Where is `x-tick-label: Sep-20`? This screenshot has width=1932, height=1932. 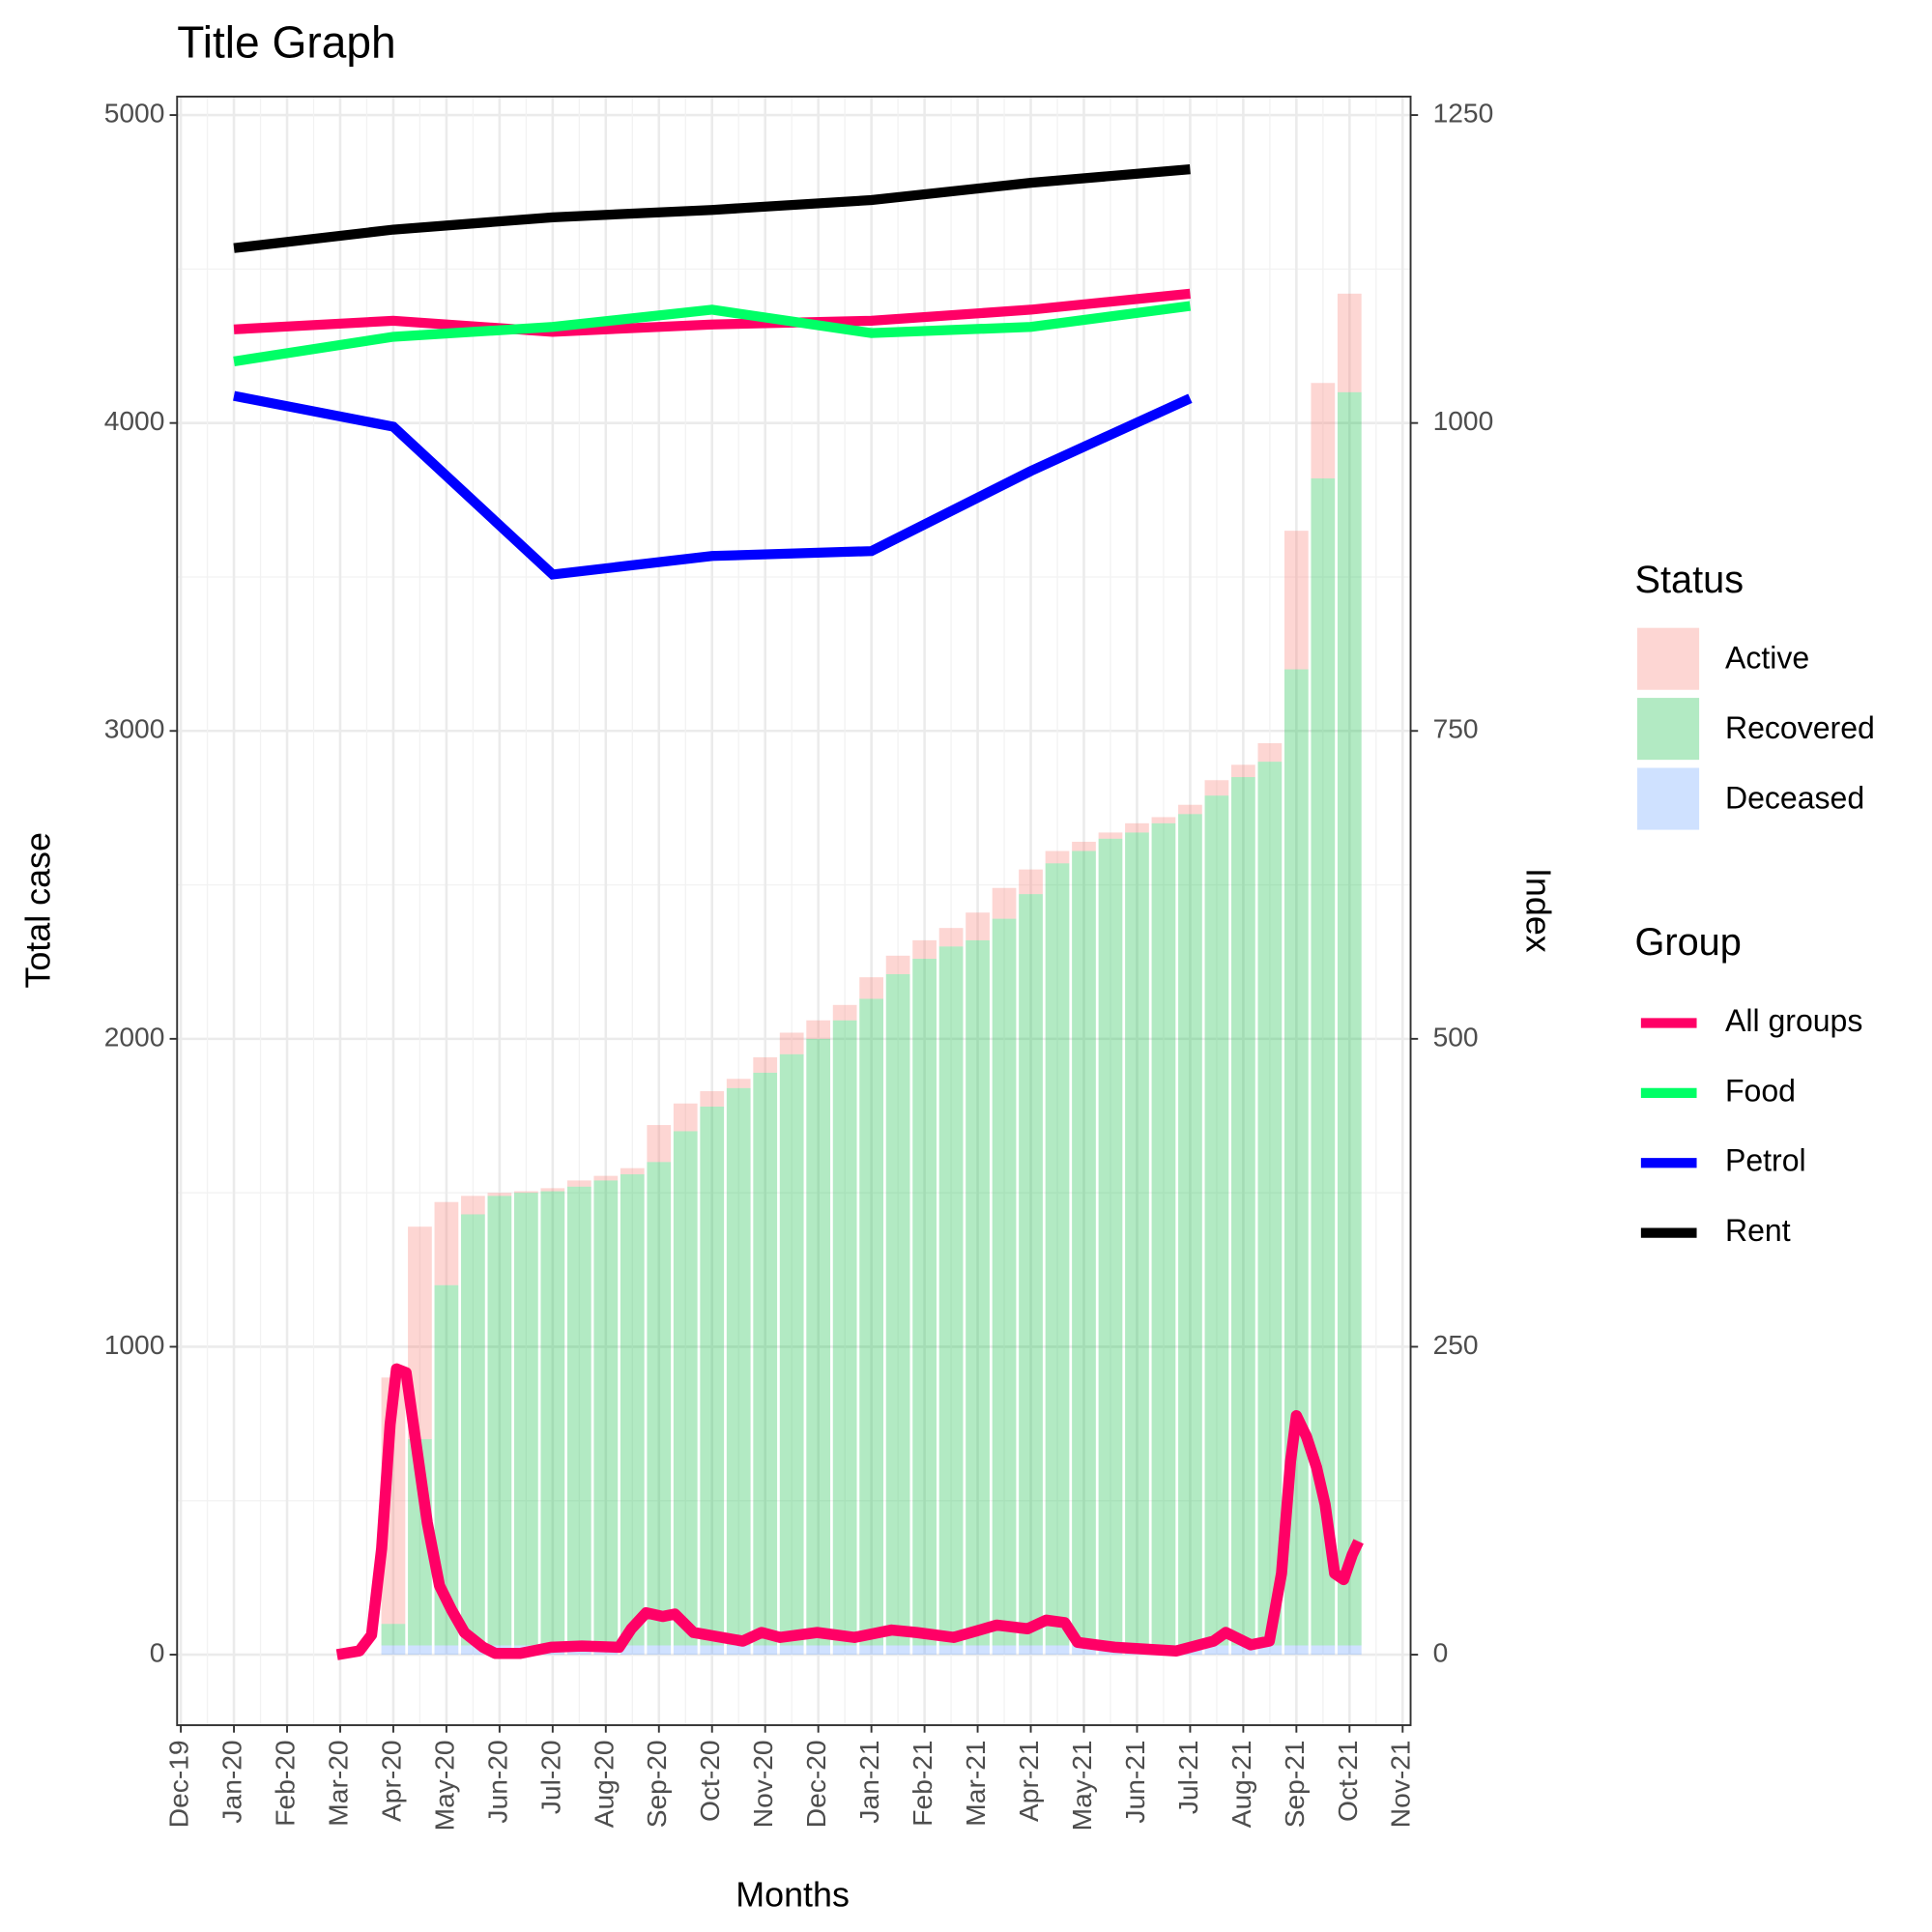
x-tick-label: Sep-20 is located at coordinates (656, 1784).